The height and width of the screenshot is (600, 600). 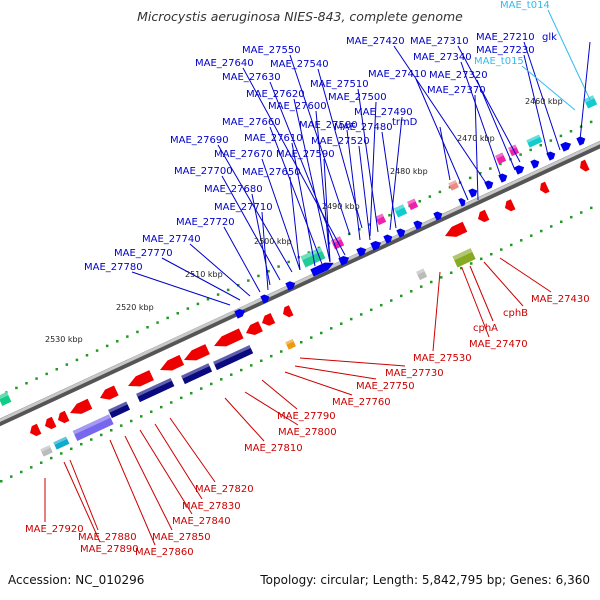 I want to click on gene-label-top: MAE_27230, so click(x=505, y=50).